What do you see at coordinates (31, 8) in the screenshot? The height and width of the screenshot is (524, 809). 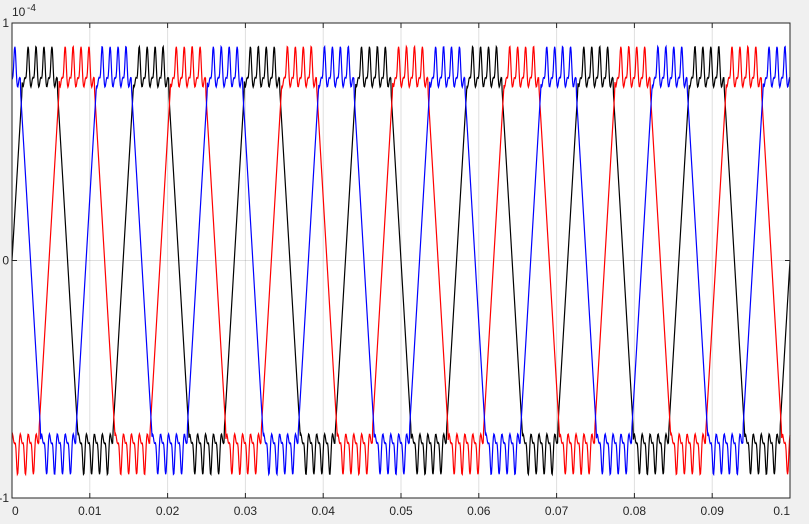 I see `y-exponent-power: -4` at bounding box center [31, 8].